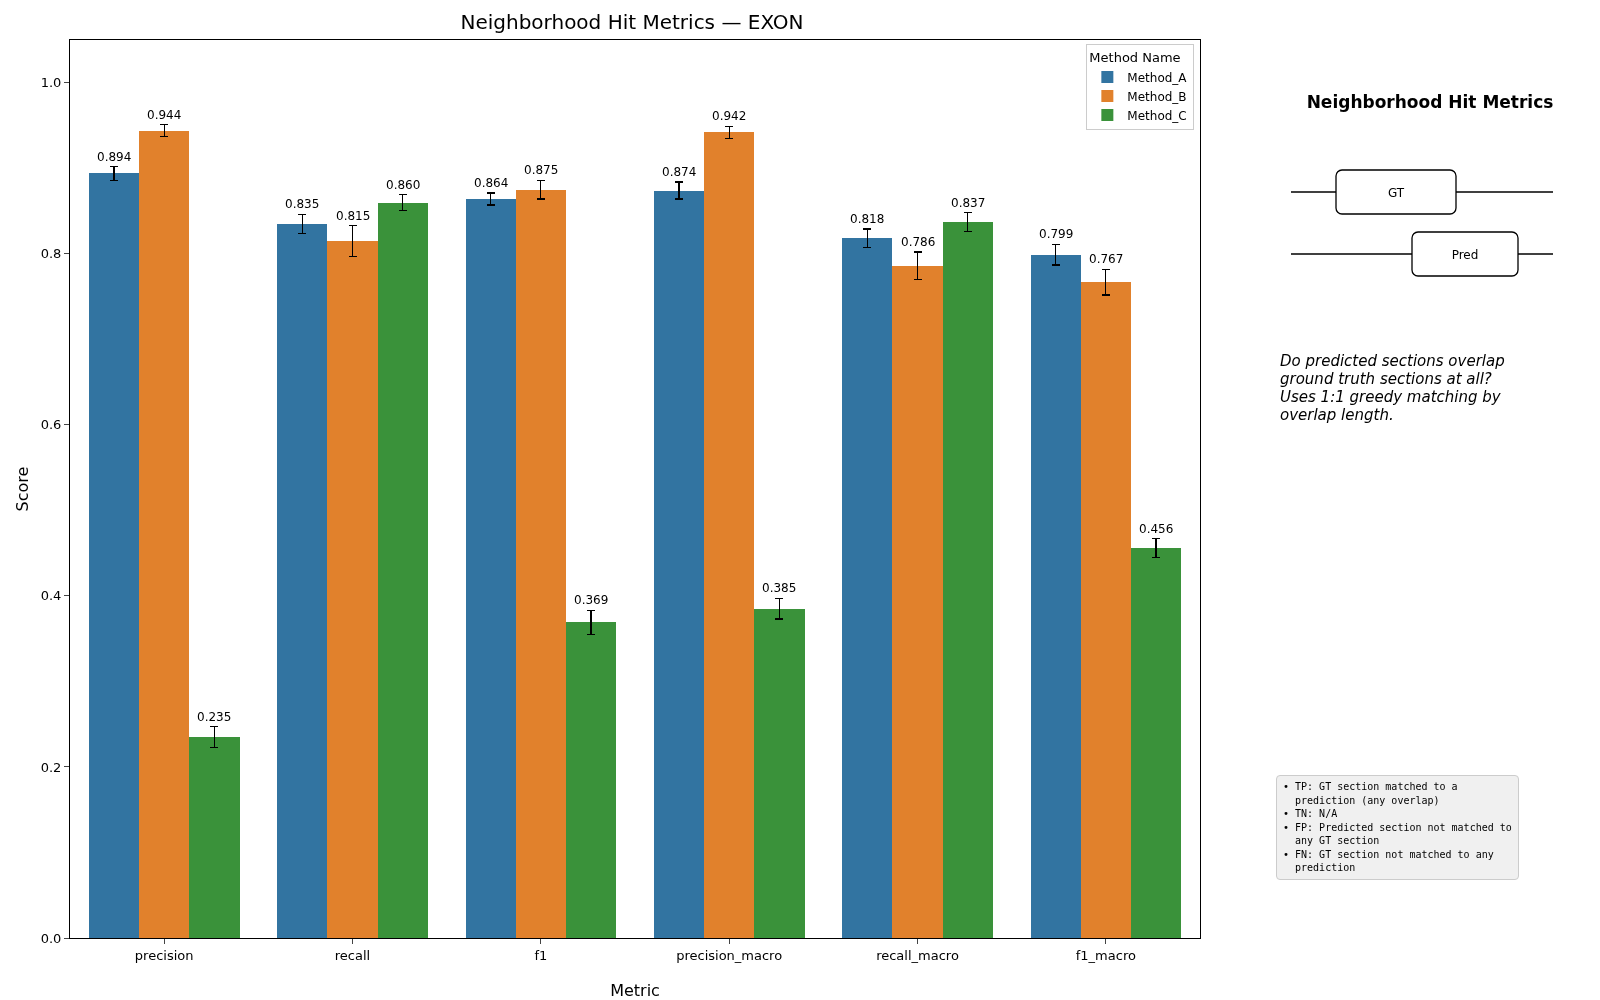 The width and height of the screenshot is (1600, 1000). Describe the element at coordinates (352, 955) in the screenshot. I see `x-tick-label: recall` at that location.